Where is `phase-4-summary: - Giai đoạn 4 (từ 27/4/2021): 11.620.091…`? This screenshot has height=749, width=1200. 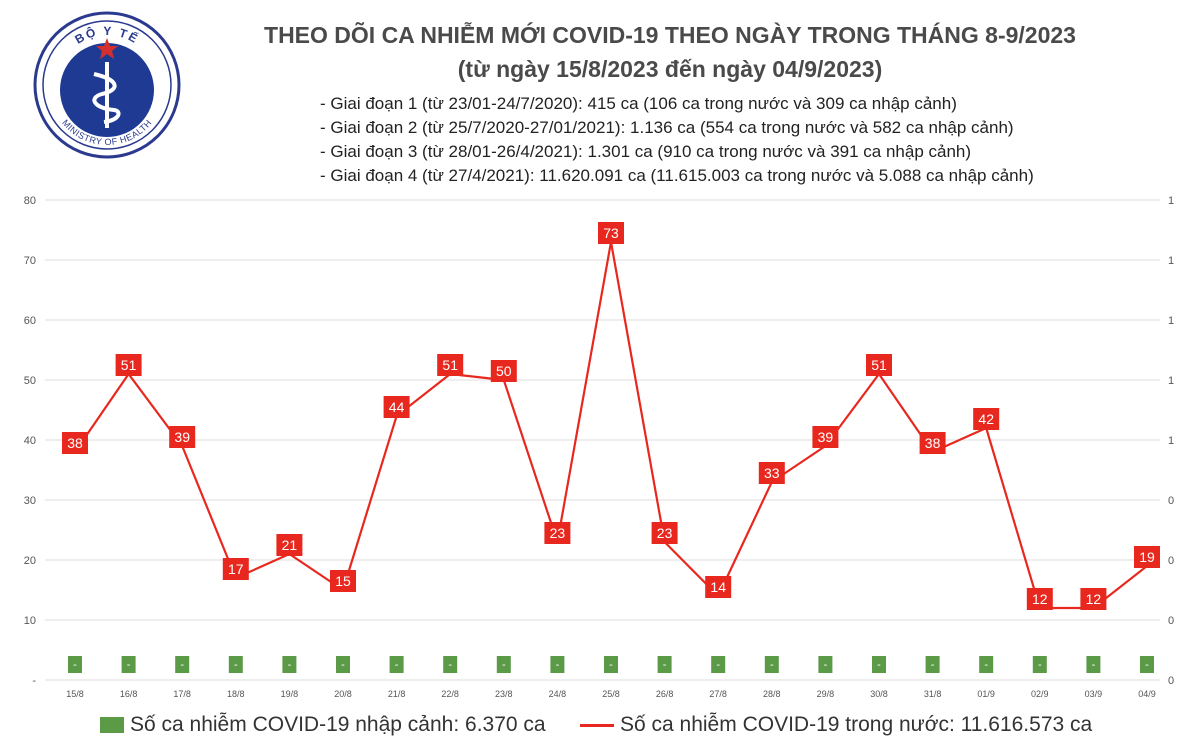
phase-4-summary: - Giai đoạn 4 (từ 27/4/2021): 11.620.091… is located at coordinates (677, 175).